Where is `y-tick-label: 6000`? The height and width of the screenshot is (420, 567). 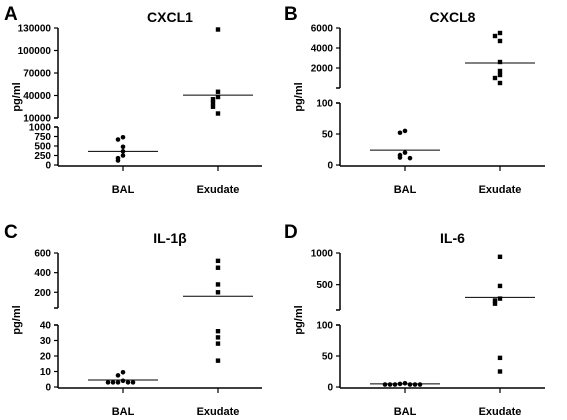
y-tick-label: 6000 is located at coordinates (322, 29).